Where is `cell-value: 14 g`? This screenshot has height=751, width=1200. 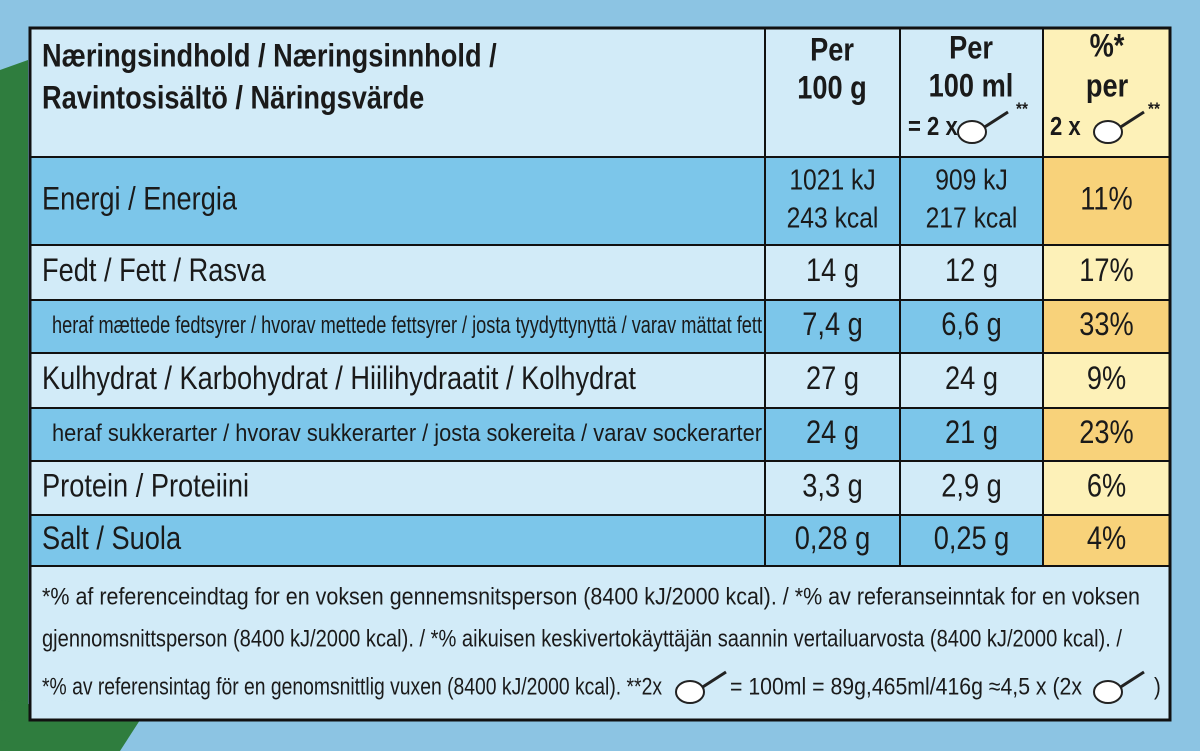
cell-value: 14 g is located at coordinates (832, 271).